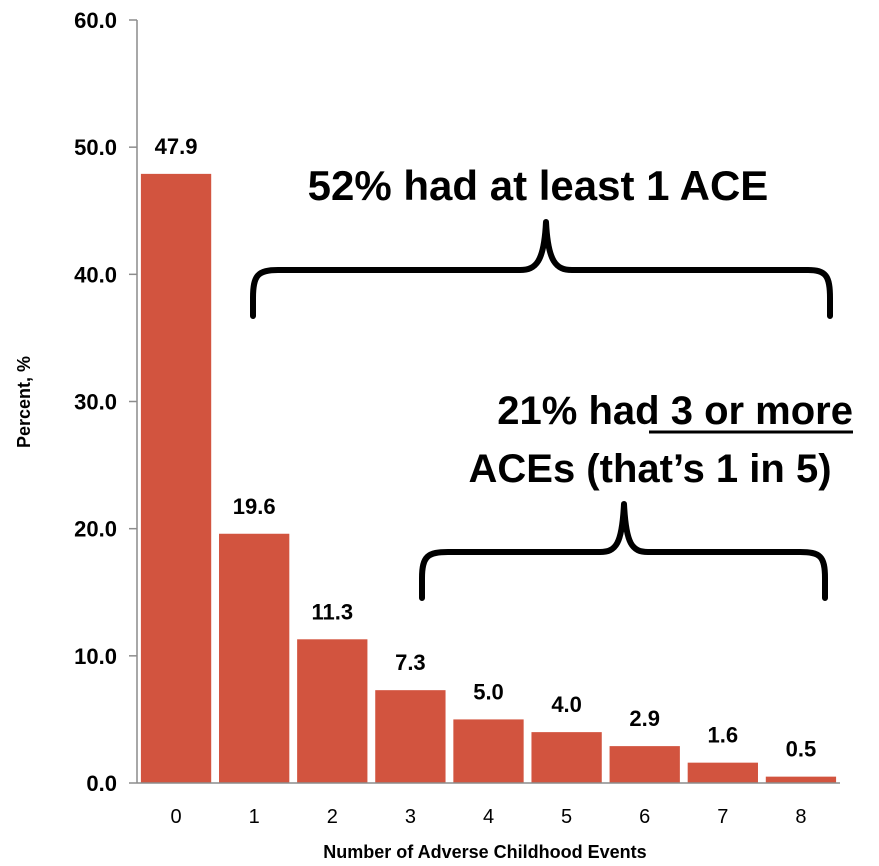 This screenshot has height=866, width=879. Describe the element at coordinates (254, 817) in the screenshot. I see `x-tick-label: 1` at that location.